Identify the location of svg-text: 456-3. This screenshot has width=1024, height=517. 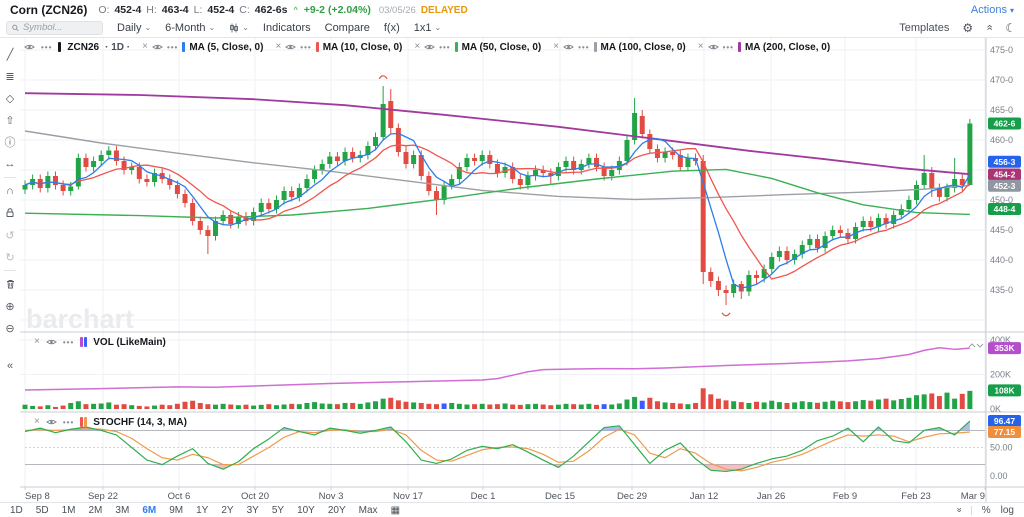
(1005, 162).